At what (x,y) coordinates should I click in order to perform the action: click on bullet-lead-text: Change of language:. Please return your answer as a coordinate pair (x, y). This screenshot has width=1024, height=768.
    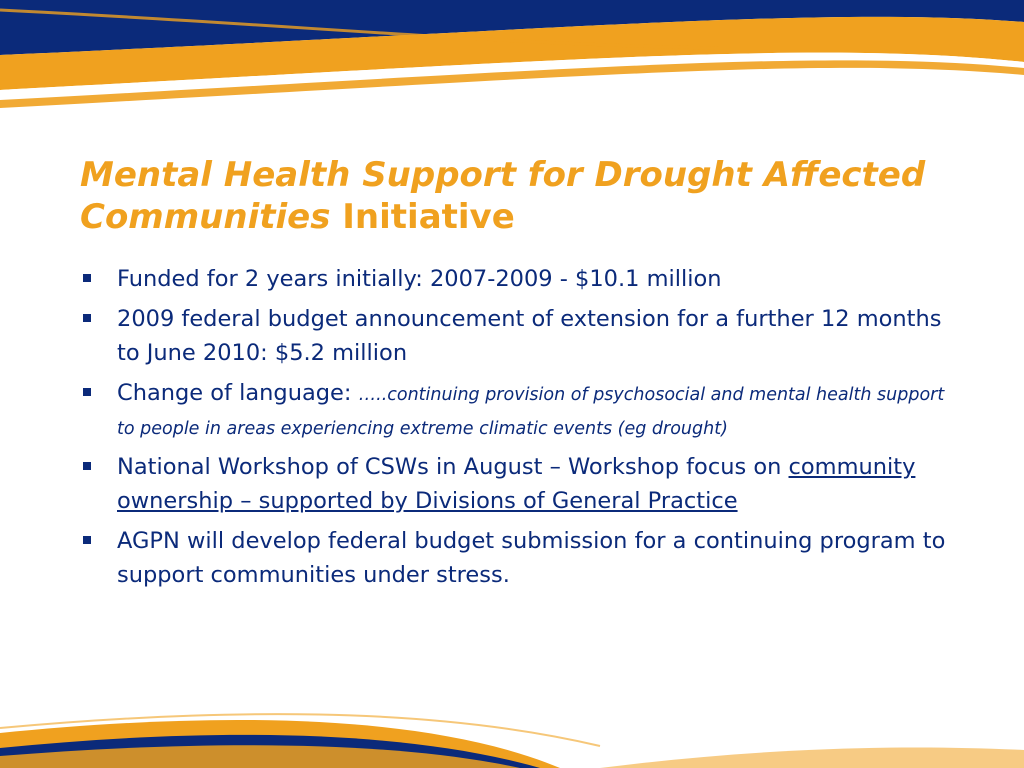
    Looking at the image, I should click on (238, 393).